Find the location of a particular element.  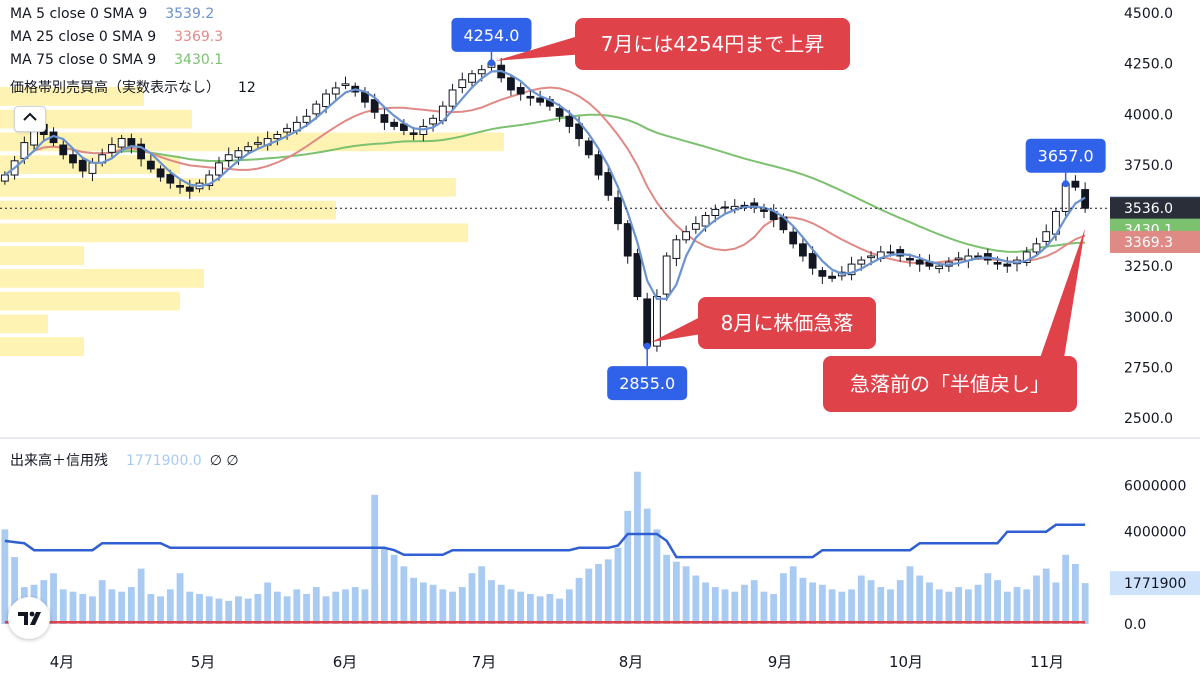

legend-volume-icons: ∅ ∅ is located at coordinates (224, 461).